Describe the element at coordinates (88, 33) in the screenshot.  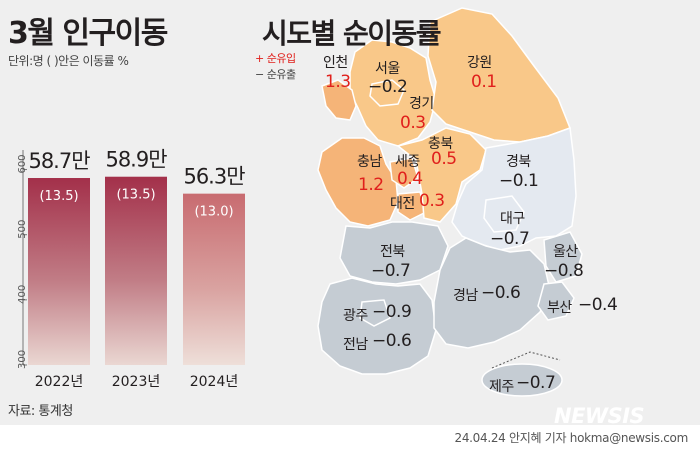
I see `main-title: 3월 인구이동` at that location.